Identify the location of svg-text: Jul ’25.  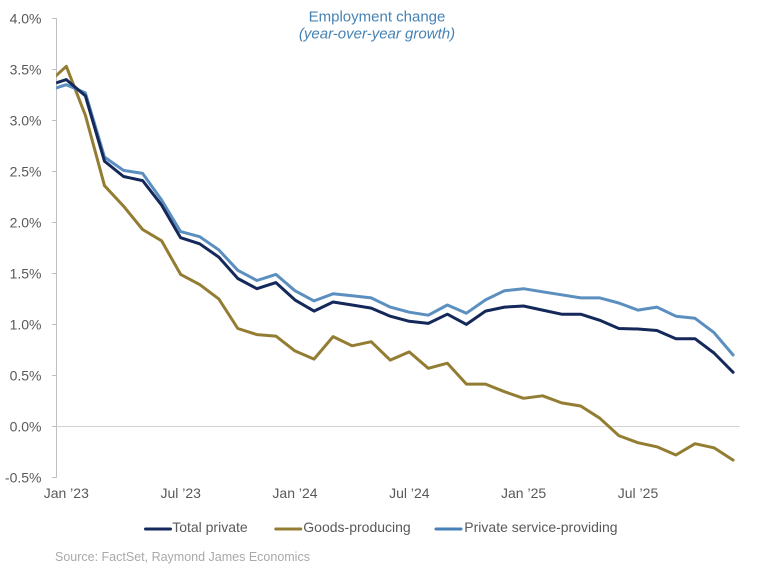
(638, 493).